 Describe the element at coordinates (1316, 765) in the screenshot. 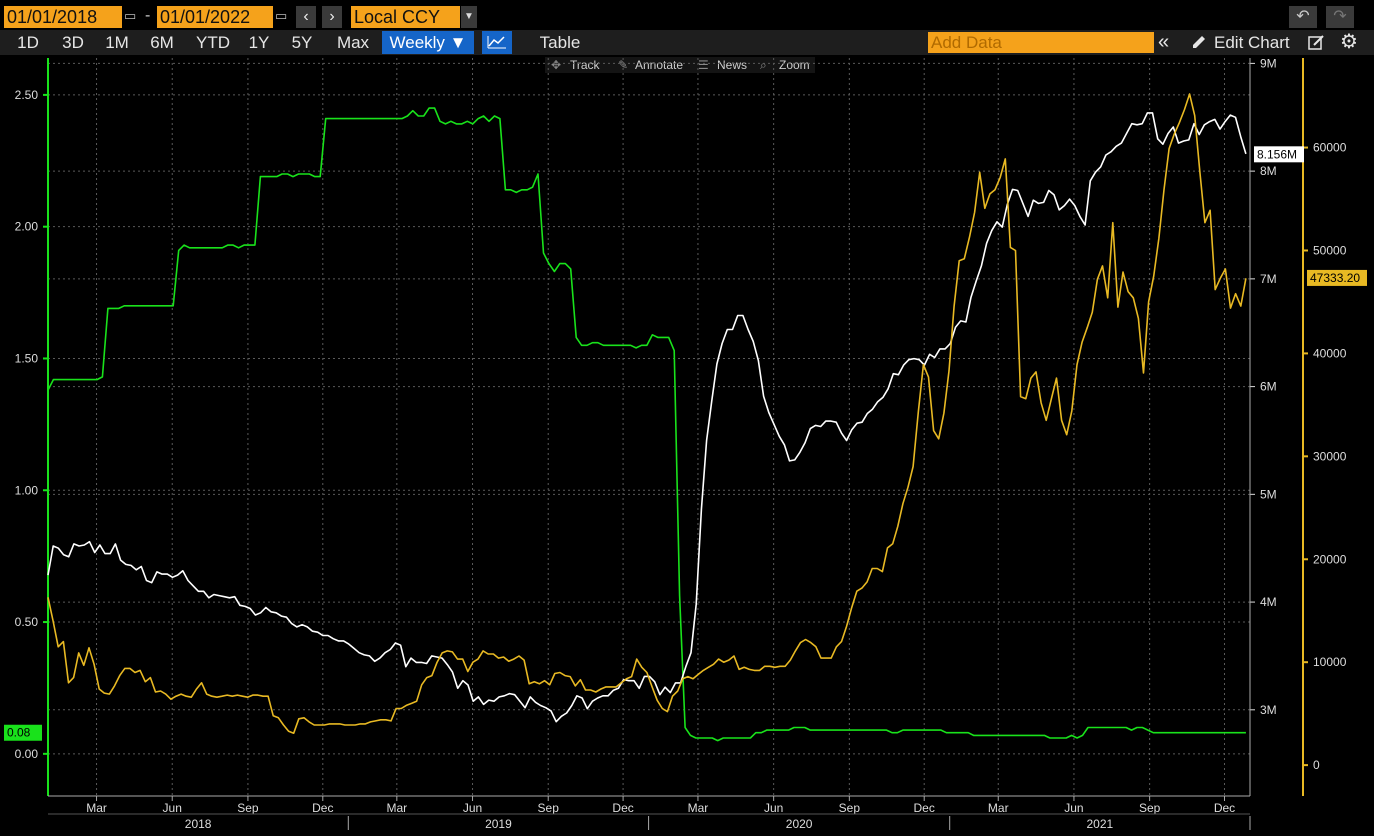

I see `right2-y-tick-label: 0` at that location.